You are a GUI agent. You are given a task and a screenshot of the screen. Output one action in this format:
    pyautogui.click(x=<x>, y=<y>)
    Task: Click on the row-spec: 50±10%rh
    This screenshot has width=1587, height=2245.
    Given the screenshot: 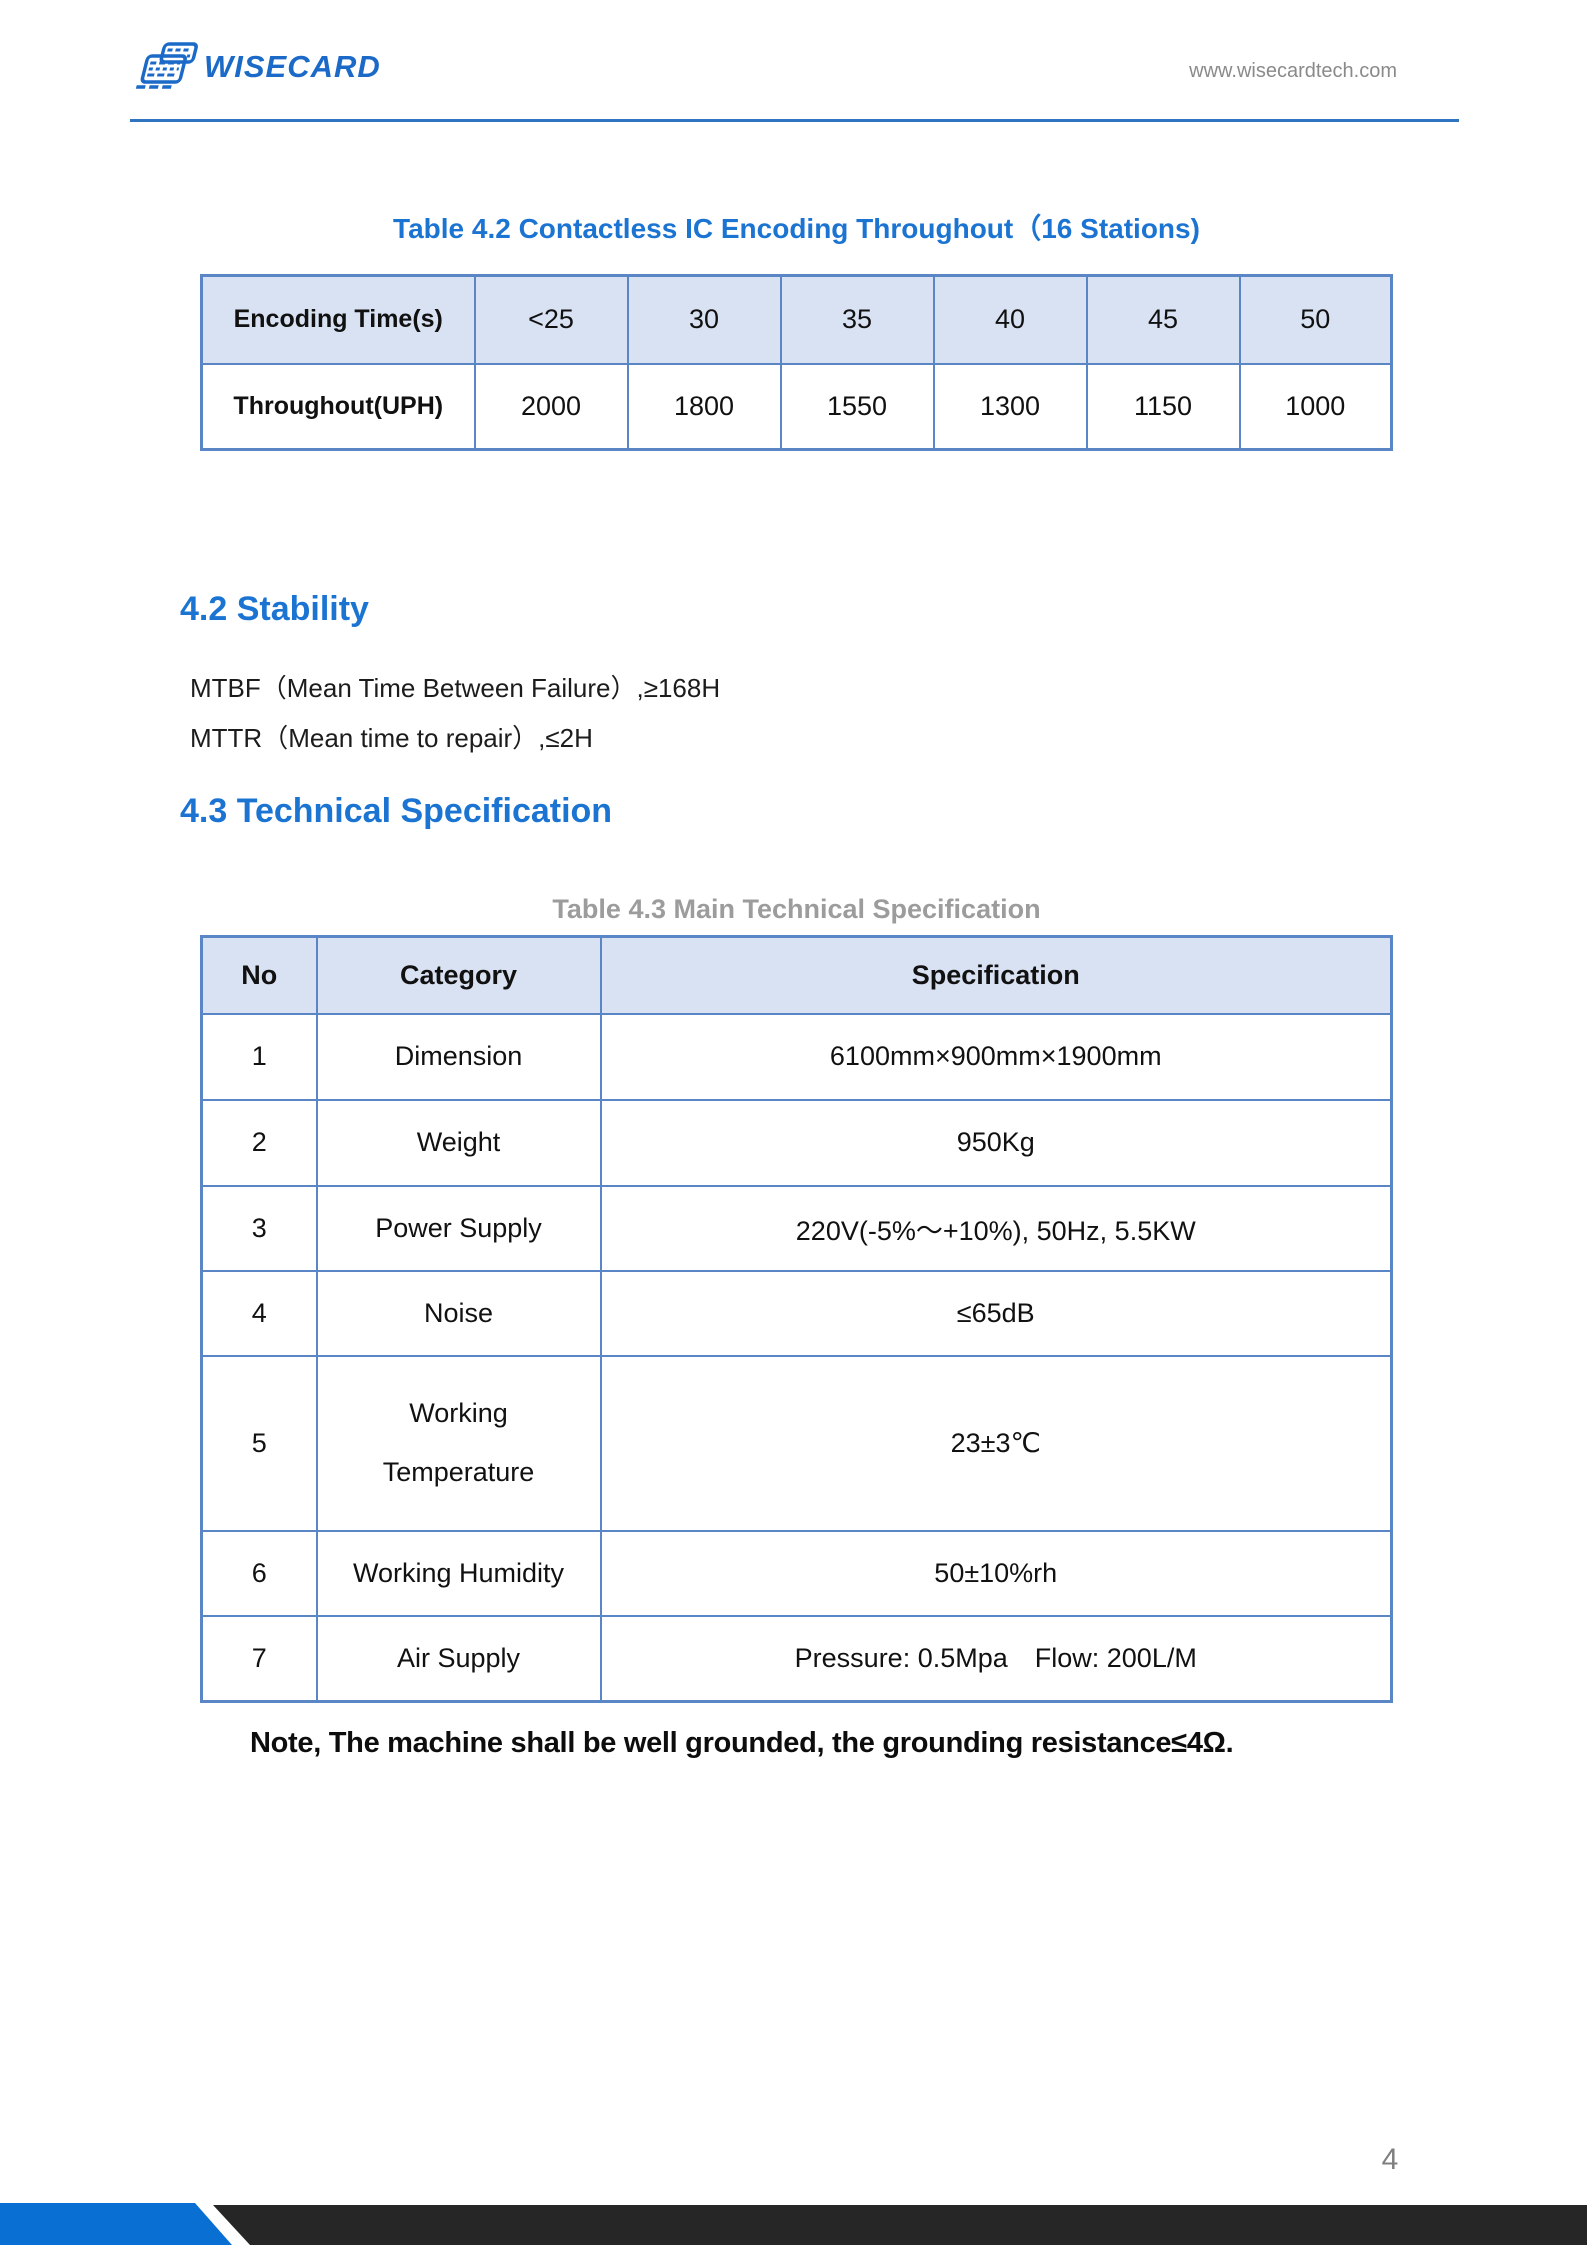 What is the action you would take?
    pyautogui.click(x=996, y=1573)
    